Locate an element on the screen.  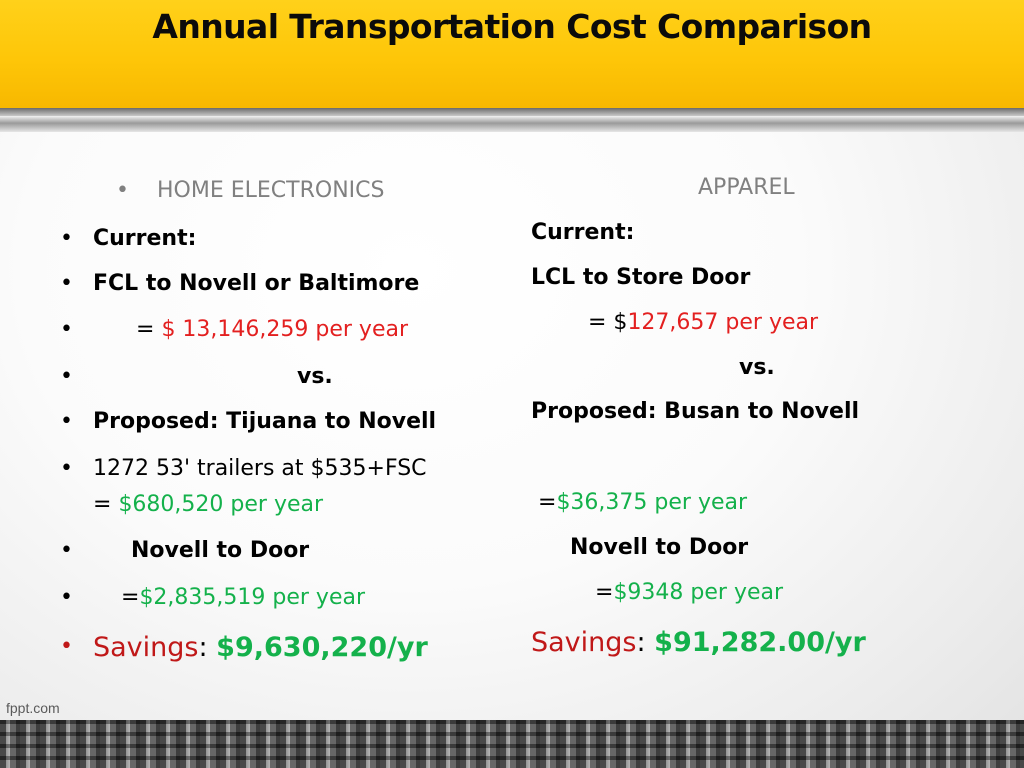
left-savings-label: Savings is located at coordinates (146, 647).